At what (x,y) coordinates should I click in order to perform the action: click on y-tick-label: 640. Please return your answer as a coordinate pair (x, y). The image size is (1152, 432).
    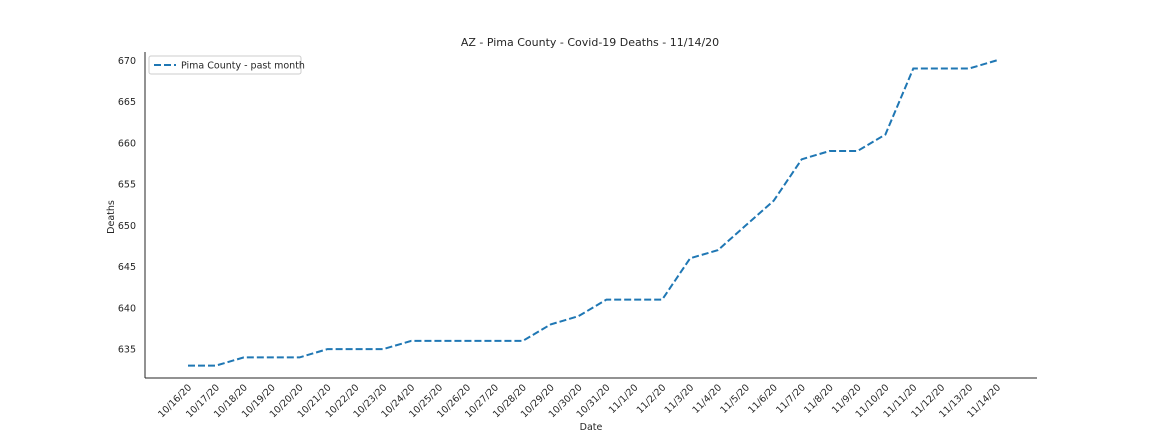
    Looking at the image, I should click on (127, 308).